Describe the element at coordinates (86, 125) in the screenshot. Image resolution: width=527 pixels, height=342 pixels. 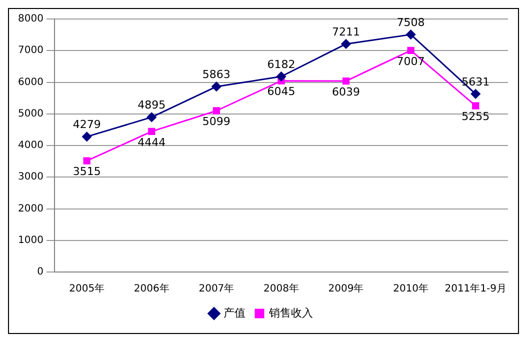
I see `data-label: 4279` at that location.